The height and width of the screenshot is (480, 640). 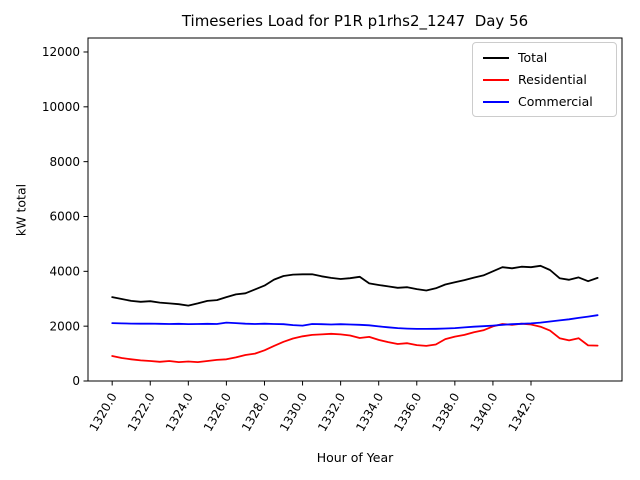 I want to click on residential-line-swatch, so click(x=496, y=79).